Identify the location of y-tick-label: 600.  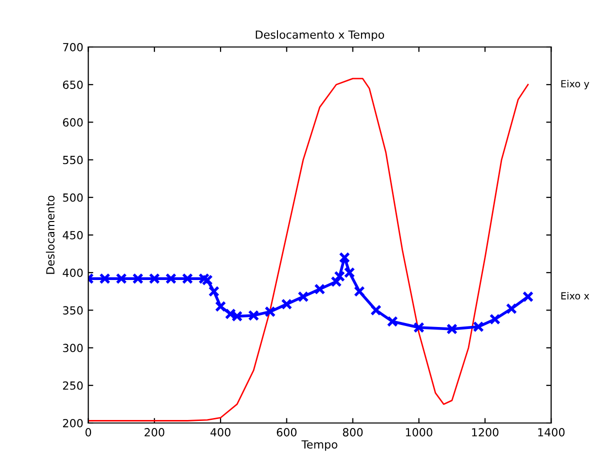
(73, 122).